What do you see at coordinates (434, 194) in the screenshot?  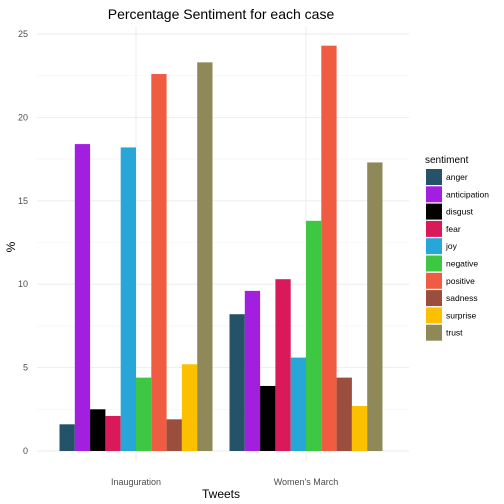 I see `legend-key-anticipation` at bounding box center [434, 194].